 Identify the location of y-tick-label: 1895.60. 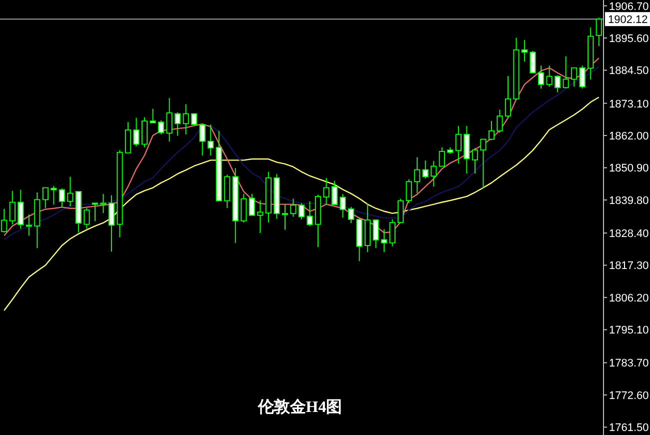
(629, 39).